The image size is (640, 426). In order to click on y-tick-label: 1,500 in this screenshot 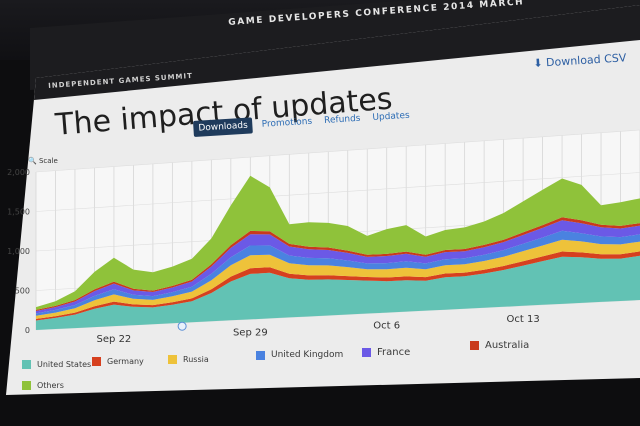, I will do `click(18, 212)`.